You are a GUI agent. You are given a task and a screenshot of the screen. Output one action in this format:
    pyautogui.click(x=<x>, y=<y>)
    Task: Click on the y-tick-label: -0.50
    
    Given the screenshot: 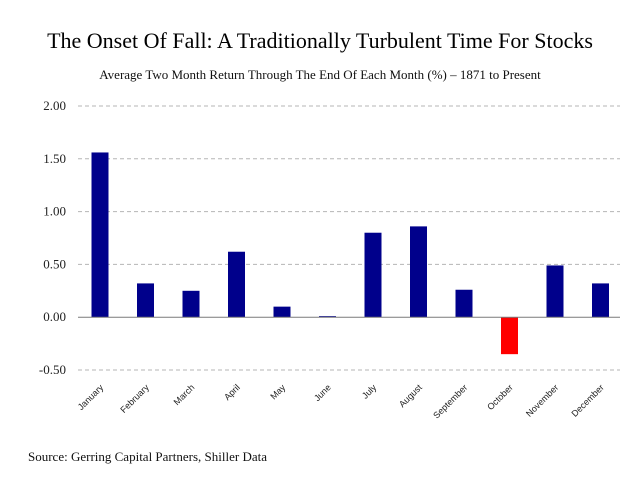 What is the action you would take?
    pyautogui.click(x=52, y=369)
    